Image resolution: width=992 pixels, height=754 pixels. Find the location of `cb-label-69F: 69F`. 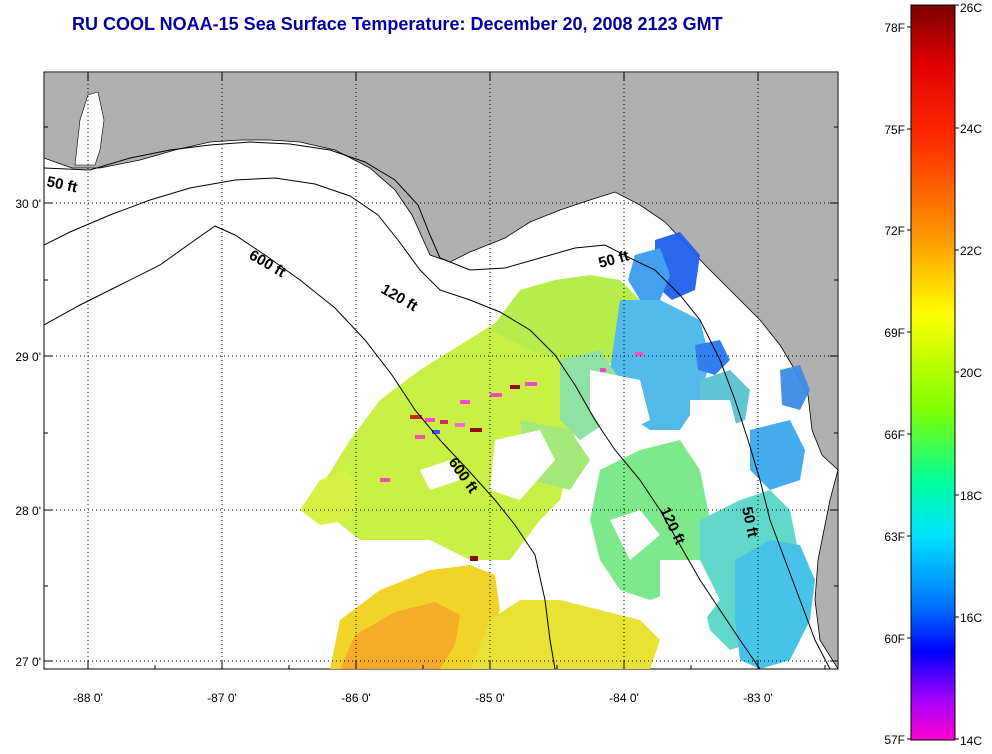

cb-label-69F: 69F is located at coordinates (894, 333).